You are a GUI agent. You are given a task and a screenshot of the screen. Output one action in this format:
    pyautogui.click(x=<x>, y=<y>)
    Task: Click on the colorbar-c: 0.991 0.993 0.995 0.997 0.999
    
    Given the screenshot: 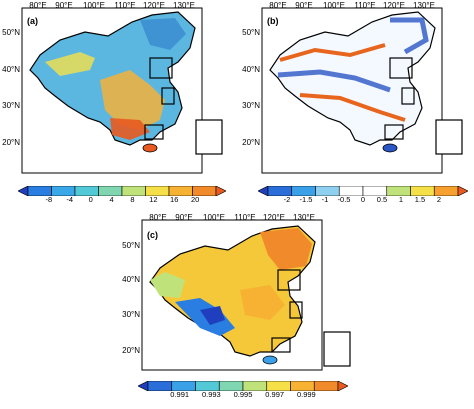 What is the action you would take?
    pyautogui.click(x=243, y=392)
    